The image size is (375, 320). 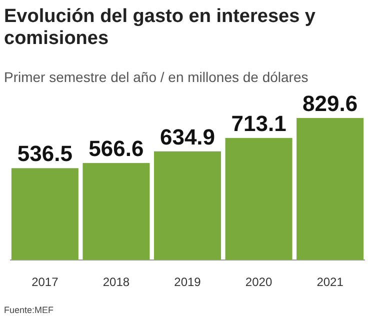 I want to click on x-tick-label: 2021, so click(x=330, y=282).